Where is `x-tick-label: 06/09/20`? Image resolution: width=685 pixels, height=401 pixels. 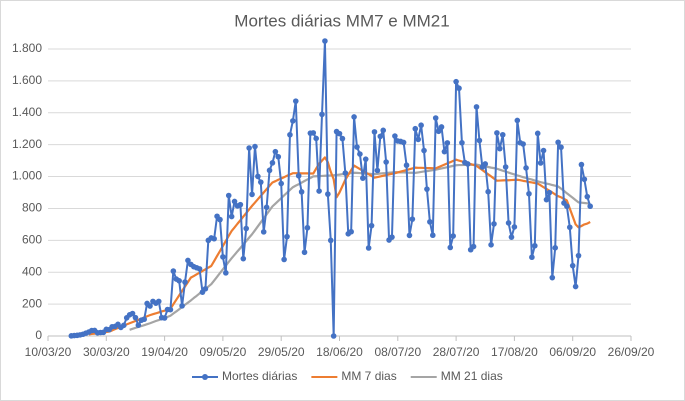
x-tick-label: 06/09/20 is located at coordinates (572, 352).